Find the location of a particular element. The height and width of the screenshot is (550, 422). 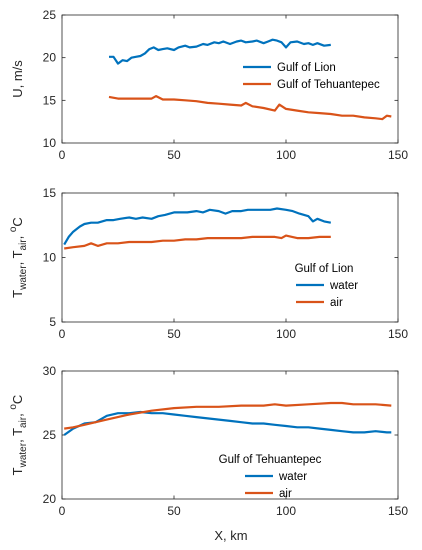

y-axis-label: U, m/s is located at coordinates (17, 79).